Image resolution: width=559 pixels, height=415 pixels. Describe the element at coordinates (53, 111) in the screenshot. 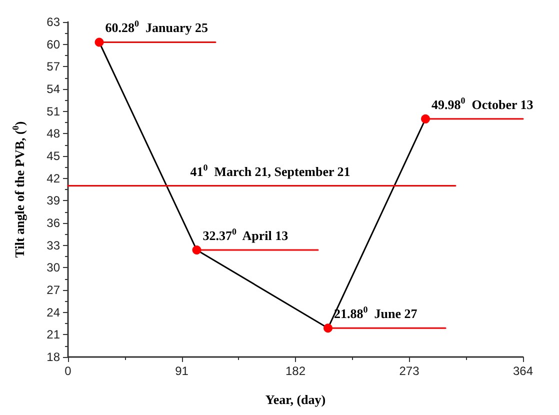

I see `y-tick-label: 51` at that location.